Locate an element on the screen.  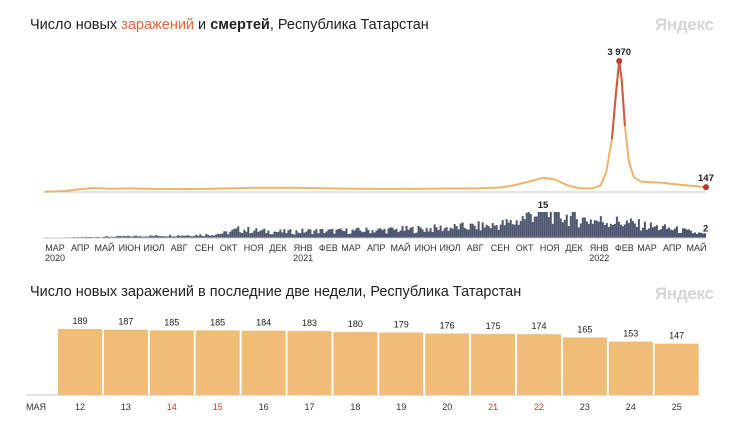
x-tick-label: СЕН is located at coordinates (500, 248).